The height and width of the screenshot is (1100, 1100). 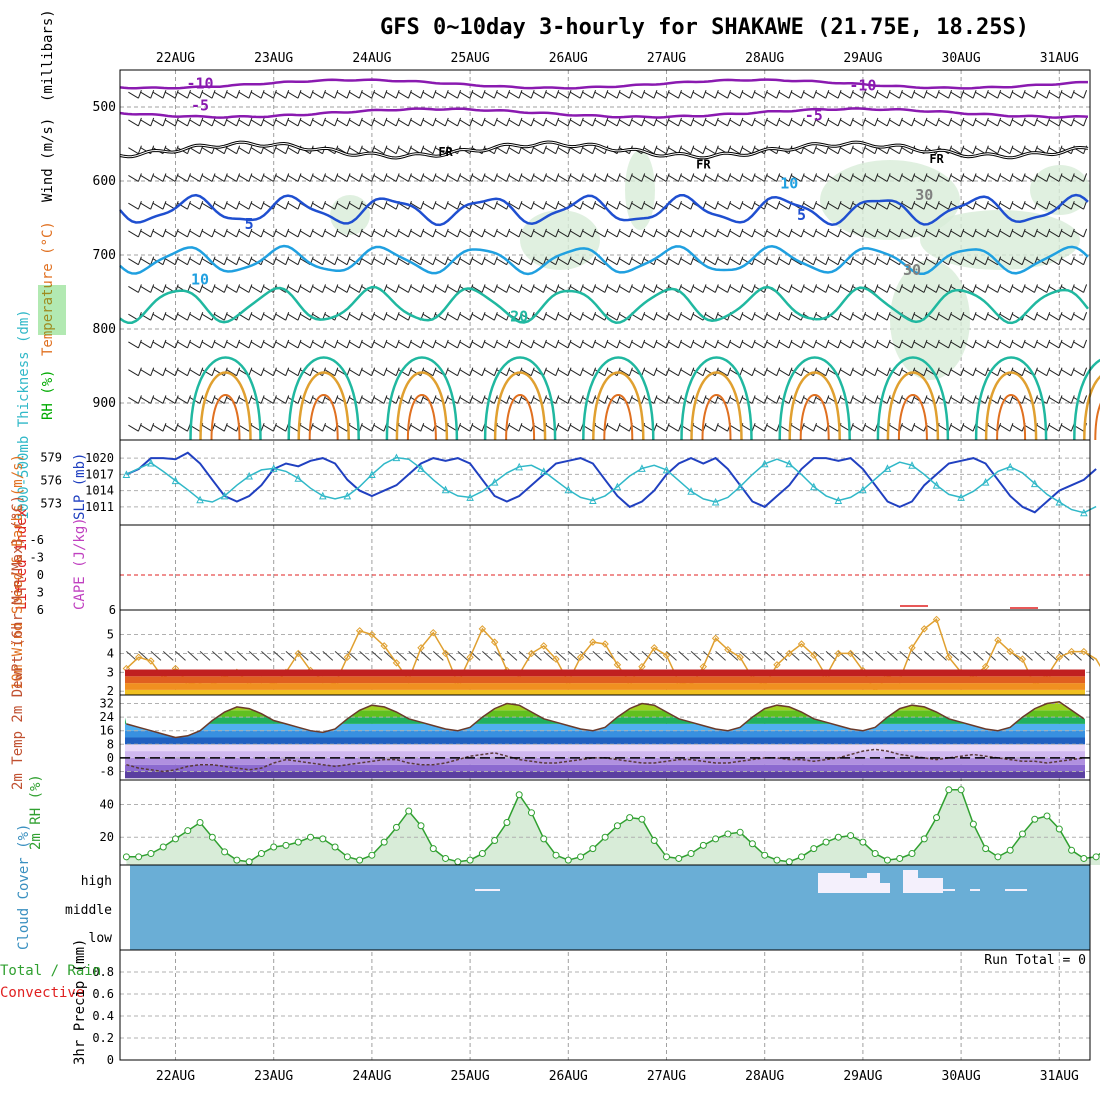 I want to click on contour-label: 10, so click(x=789, y=183).